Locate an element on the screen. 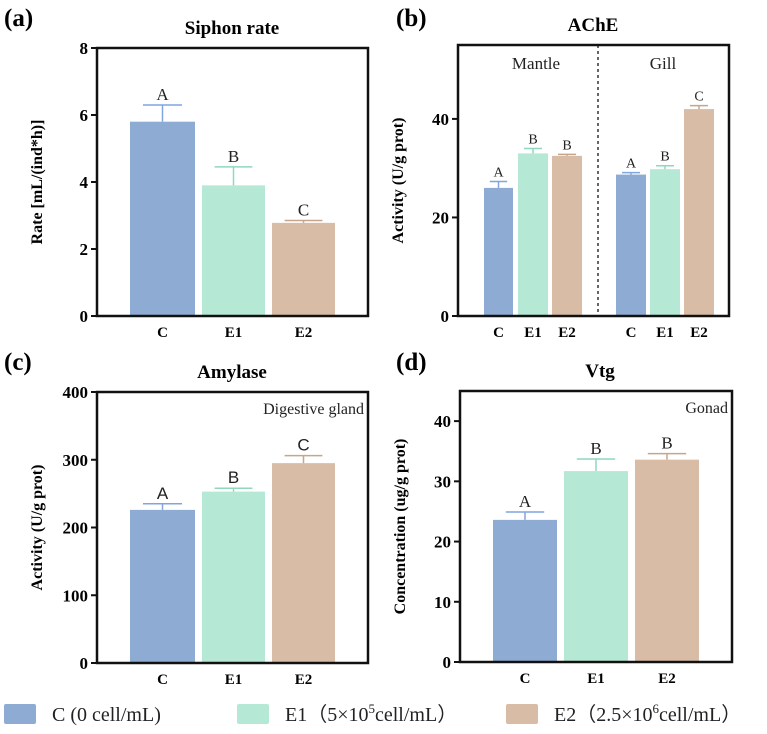 This screenshot has height=734, width=767. y-tick-label: 30 is located at coordinates (442, 481).